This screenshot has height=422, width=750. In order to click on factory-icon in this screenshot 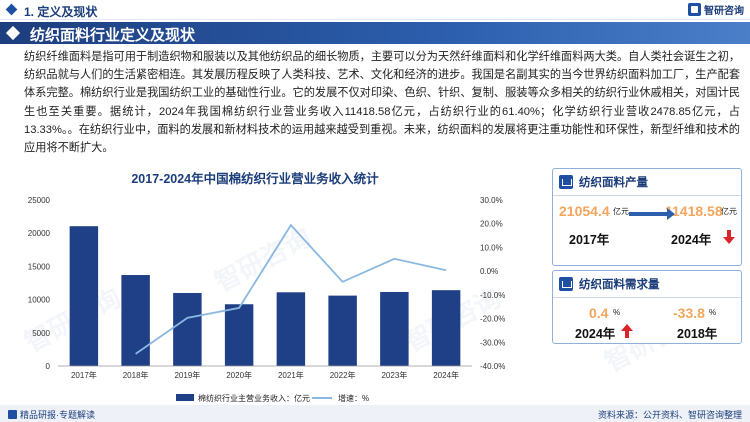, I will do `click(566, 182)`.